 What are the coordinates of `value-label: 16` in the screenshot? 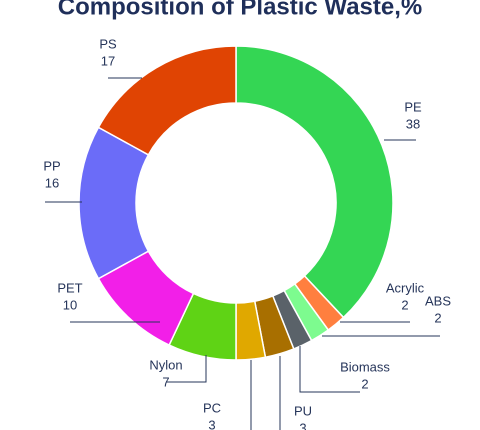 It's located at (52, 182).